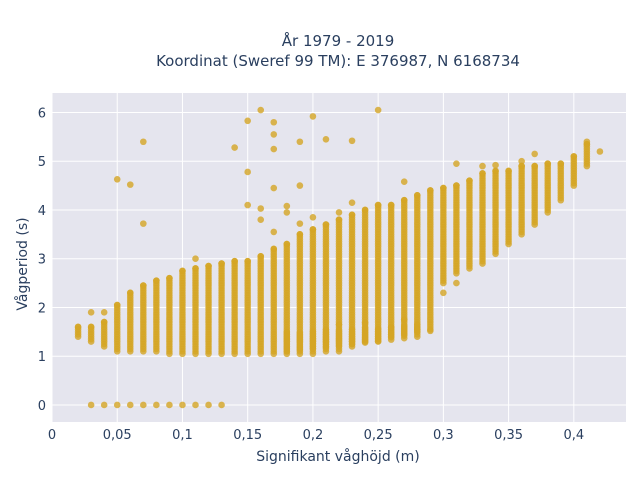 The width and height of the screenshot is (640, 484). I want to click on x-tick-label: 0,15, so click(247, 435).